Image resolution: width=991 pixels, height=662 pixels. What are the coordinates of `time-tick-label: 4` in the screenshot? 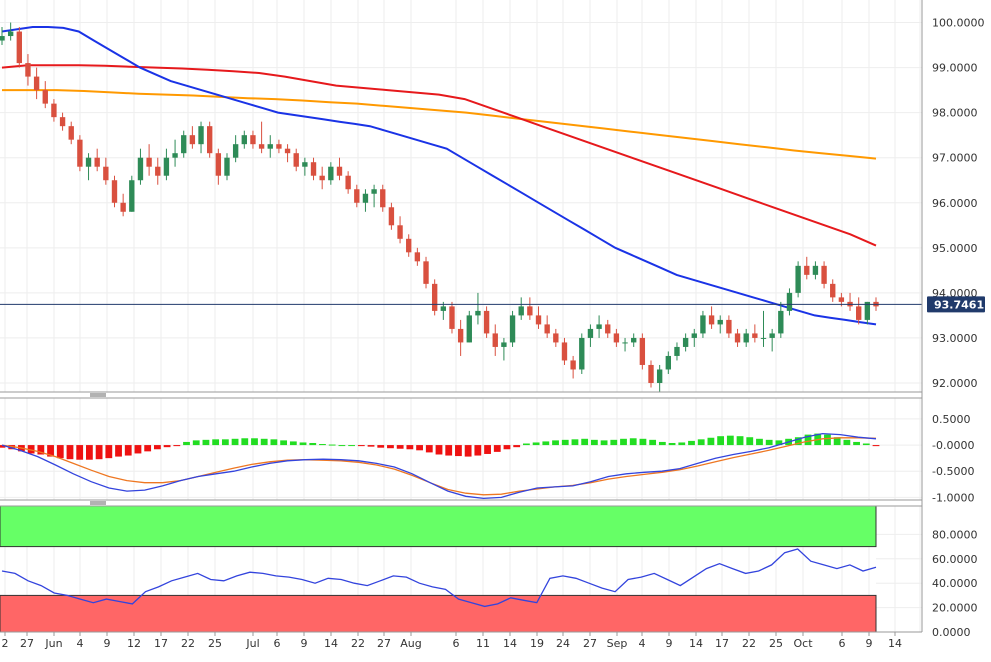 It's located at (642, 643).